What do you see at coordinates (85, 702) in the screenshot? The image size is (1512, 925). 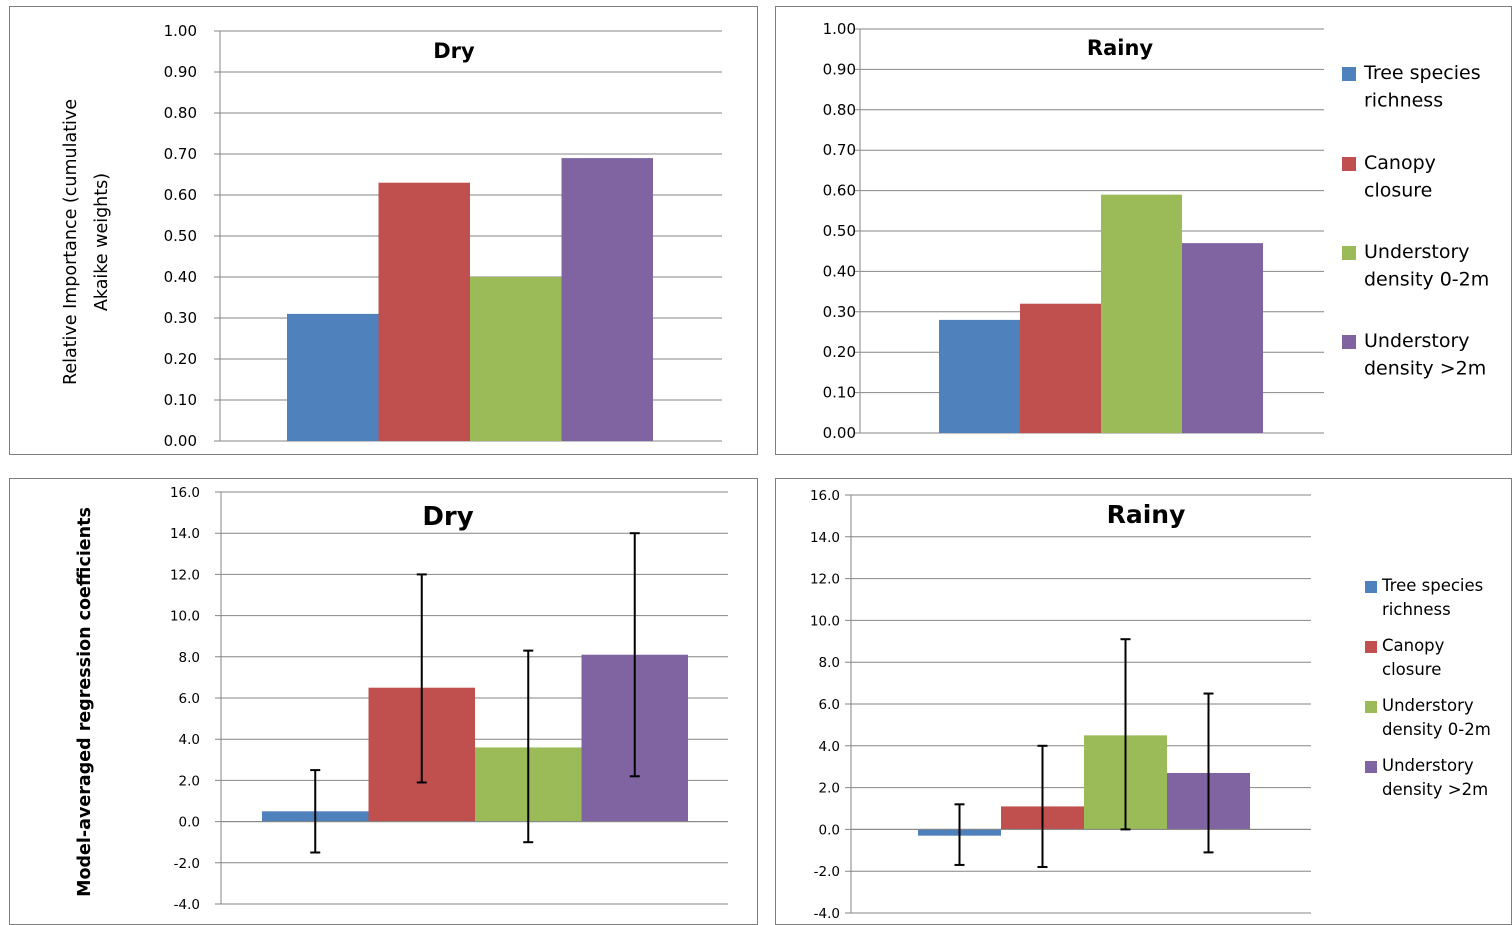 I see `y-axis-label: Model-averaged regression coefficients` at bounding box center [85, 702].